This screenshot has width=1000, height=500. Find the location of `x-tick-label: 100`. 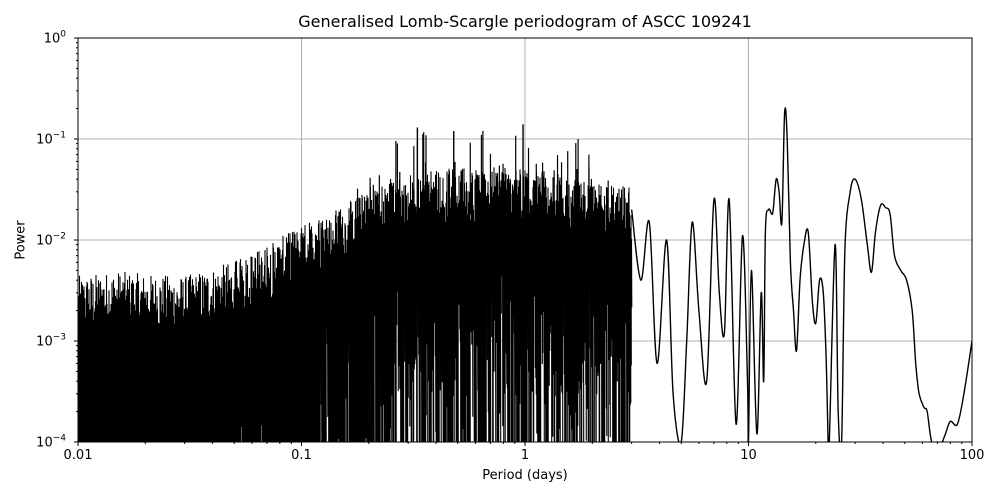

x-tick-label: 100 is located at coordinates (972, 455).